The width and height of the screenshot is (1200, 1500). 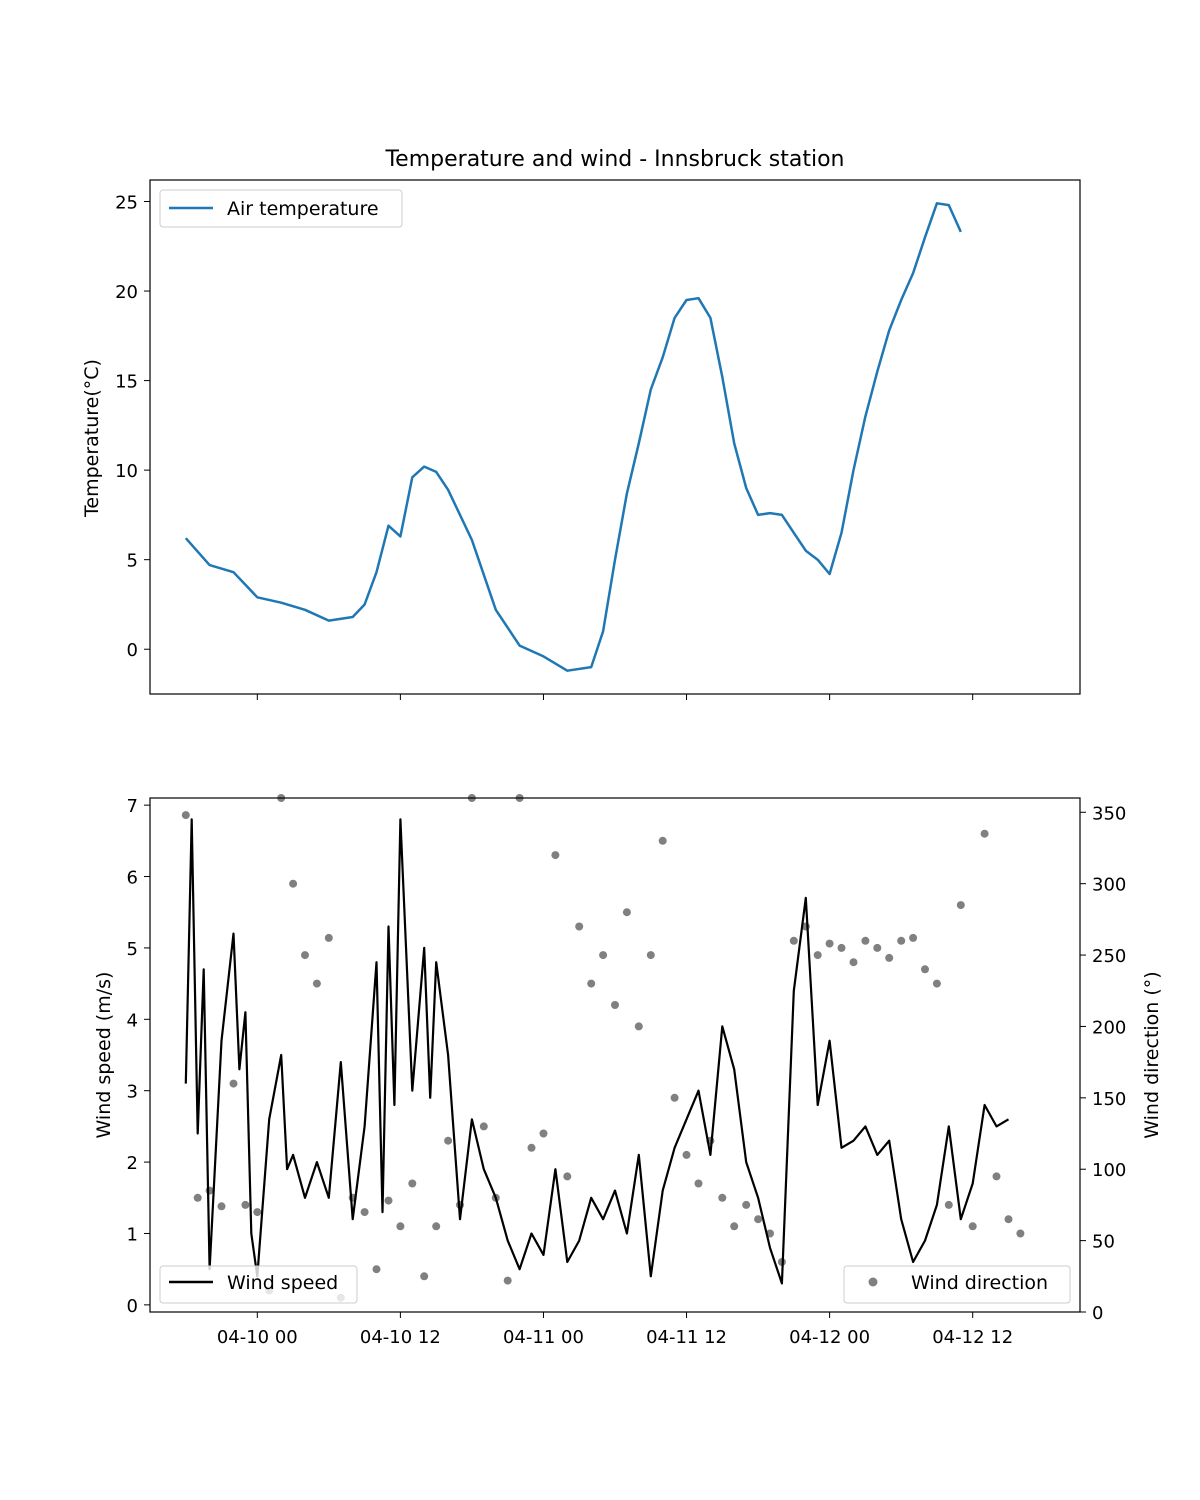 What do you see at coordinates (104, 1055) in the screenshot?
I see `wind-speed-axis-label: Wind speed (m/s)` at bounding box center [104, 1055].